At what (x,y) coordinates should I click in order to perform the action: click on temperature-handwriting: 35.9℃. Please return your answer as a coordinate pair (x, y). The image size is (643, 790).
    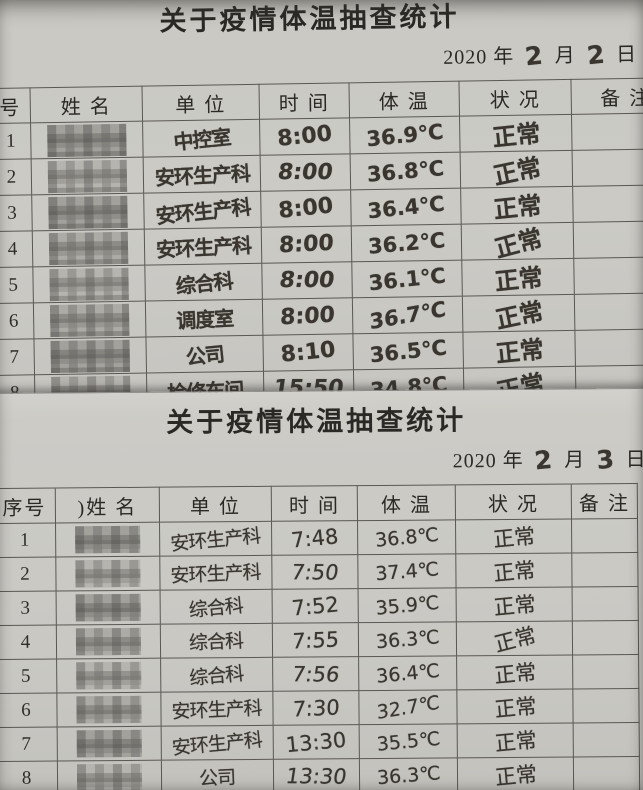
    Looking at the image, I should click on (407, 605).